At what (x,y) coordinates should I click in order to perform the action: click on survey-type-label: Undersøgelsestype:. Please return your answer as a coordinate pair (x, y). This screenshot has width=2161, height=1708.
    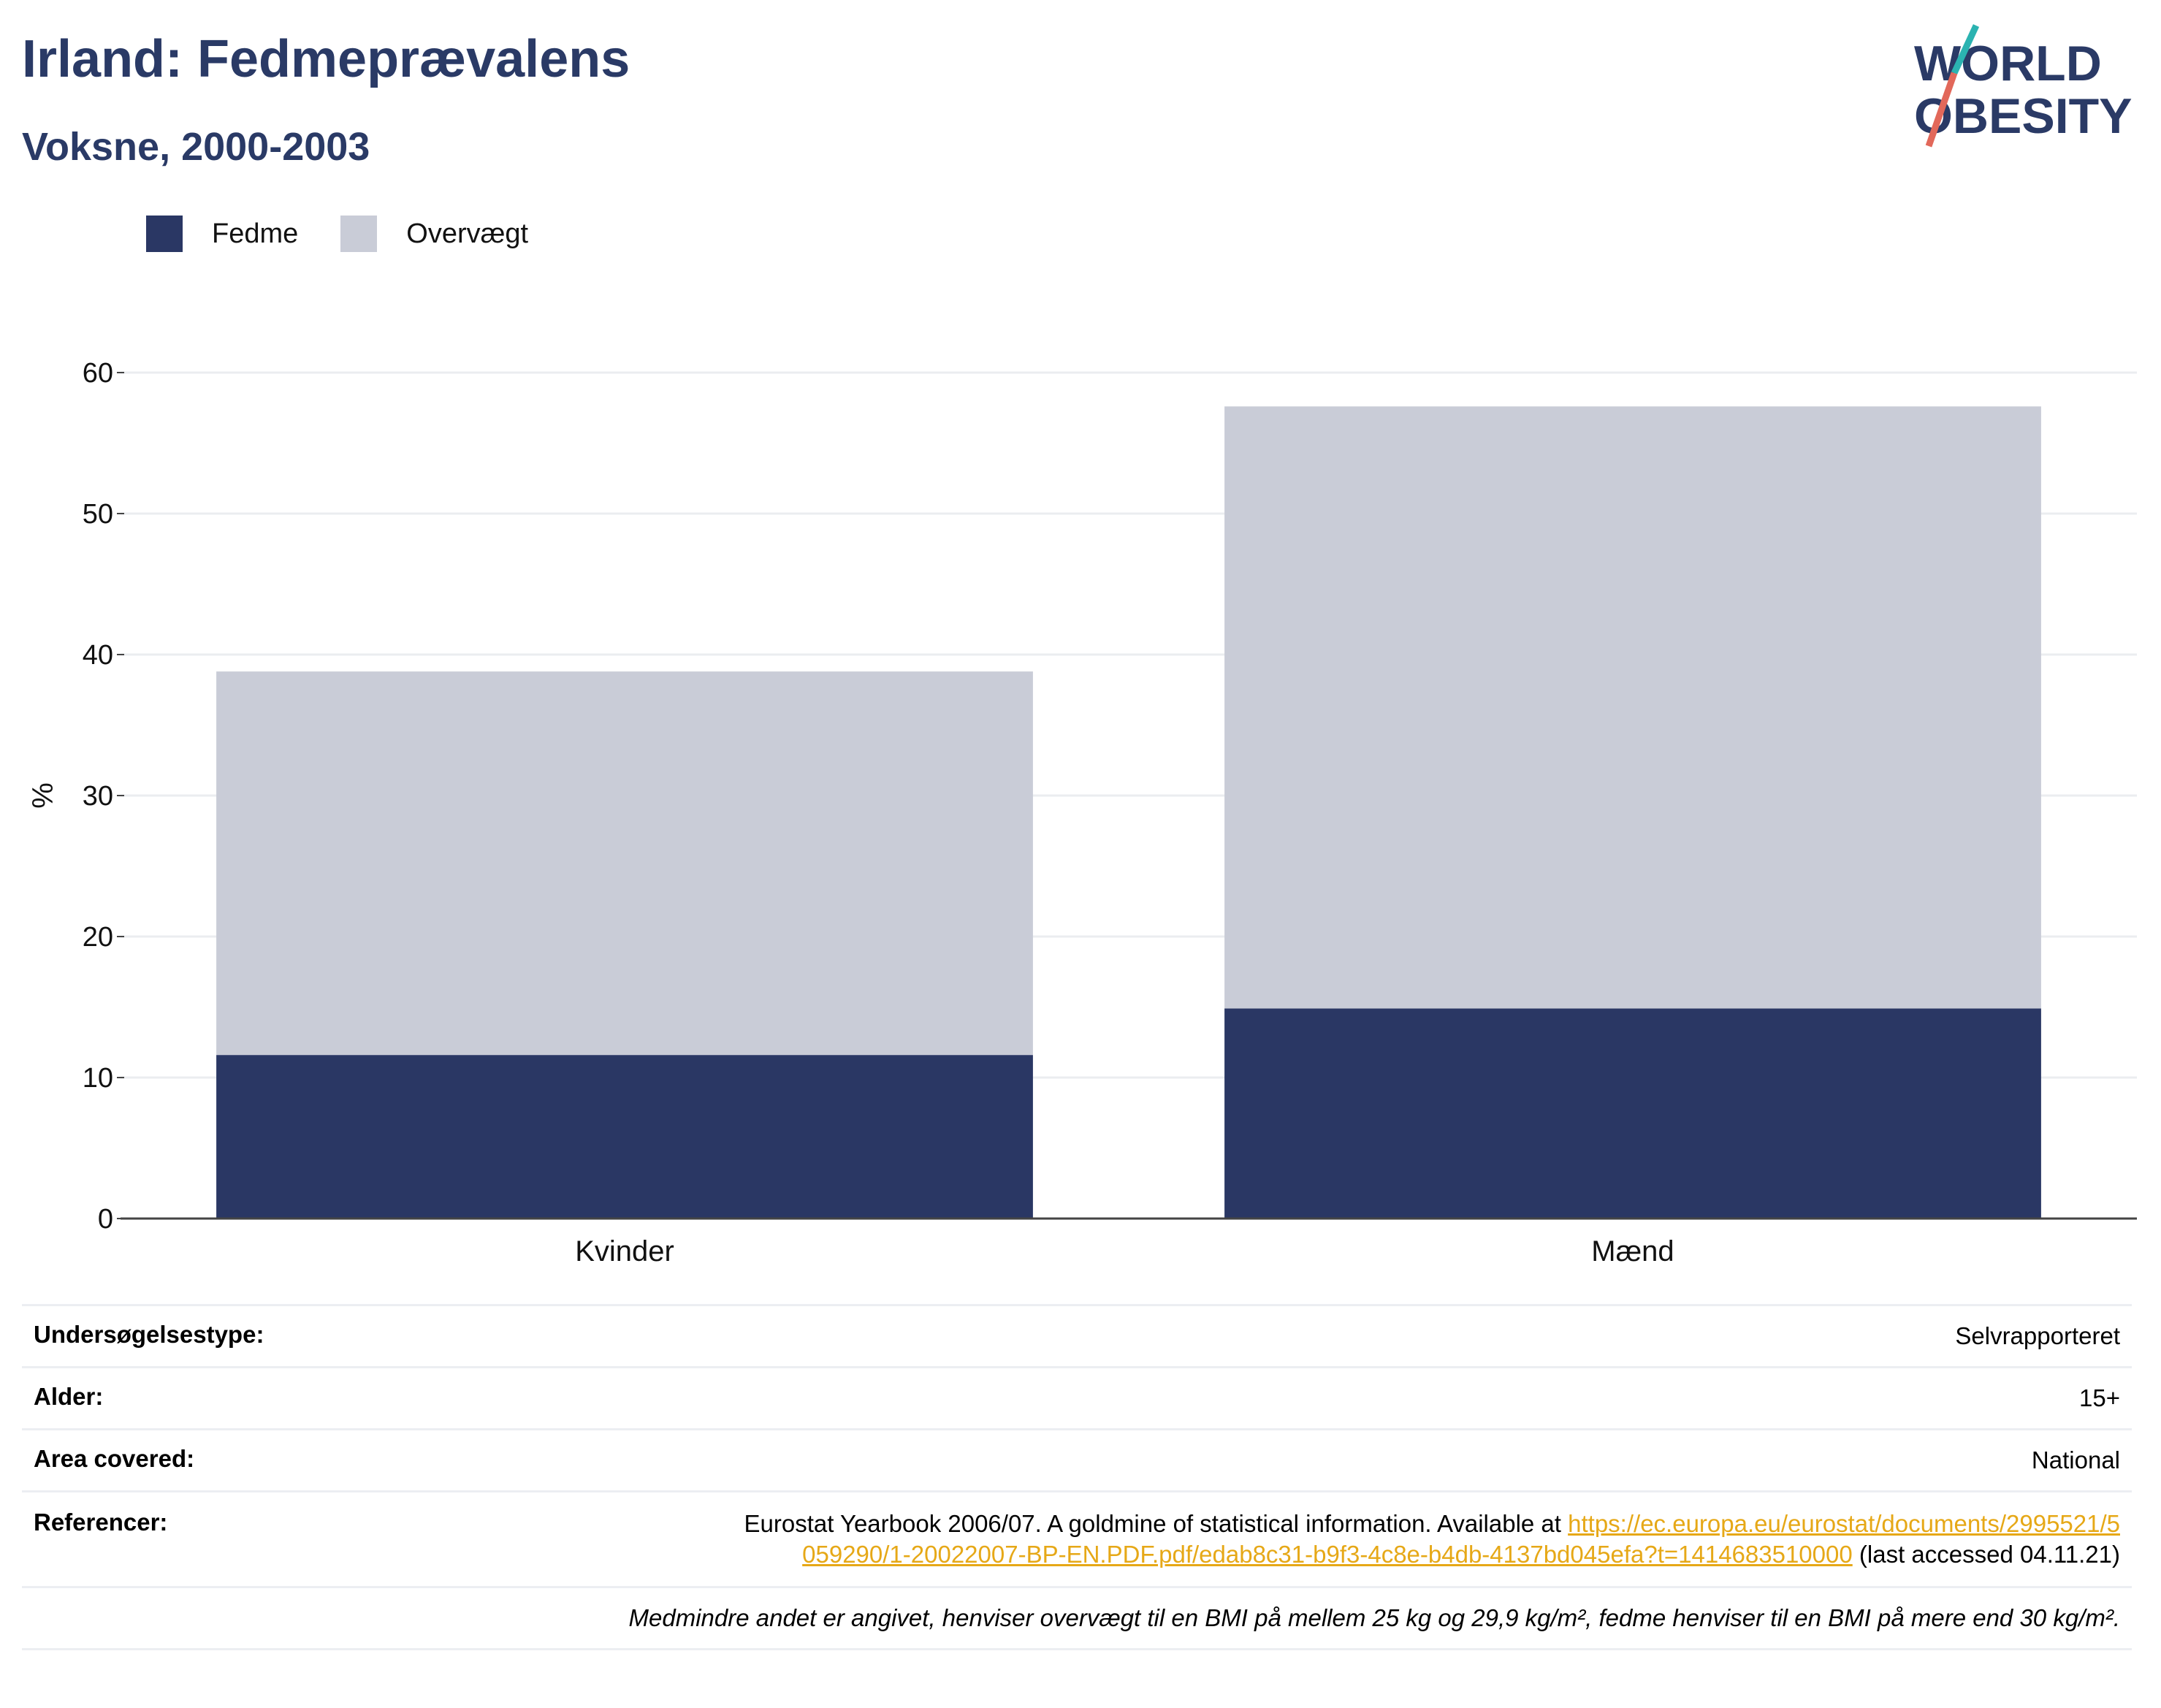
    Looking at the image, I should click on (149, 1335).